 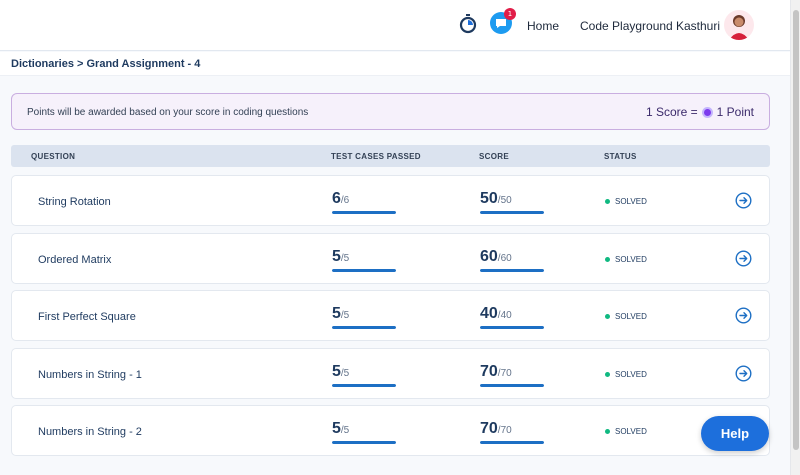 I want to click on coin-icon, so click(x=707, y=112).